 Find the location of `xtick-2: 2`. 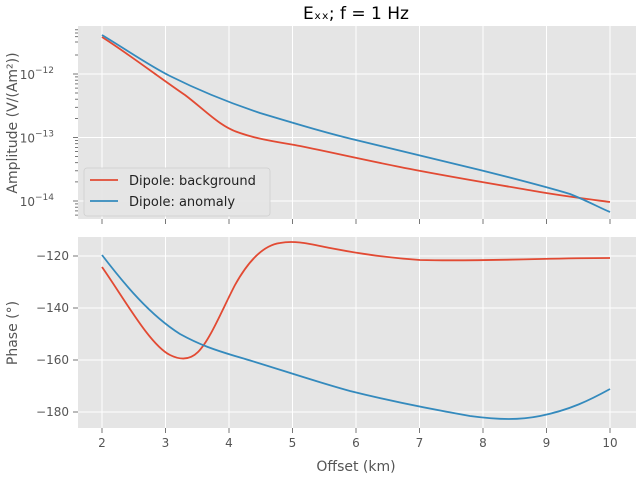

xtick-2: 2 is located at coordinates (102, 443).